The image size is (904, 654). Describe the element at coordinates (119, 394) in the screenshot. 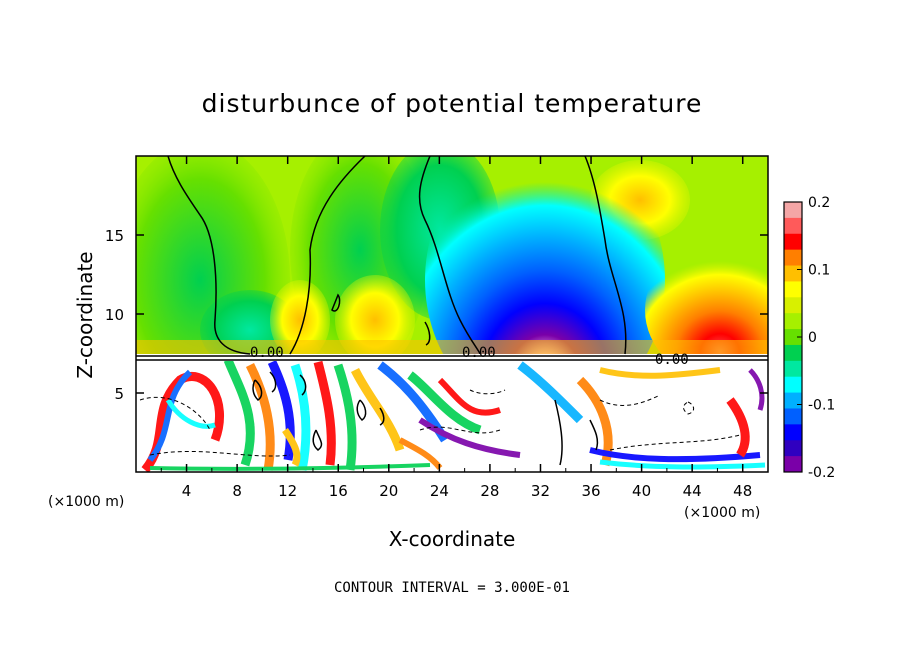

I see `y-tick-label: 5` at that location.